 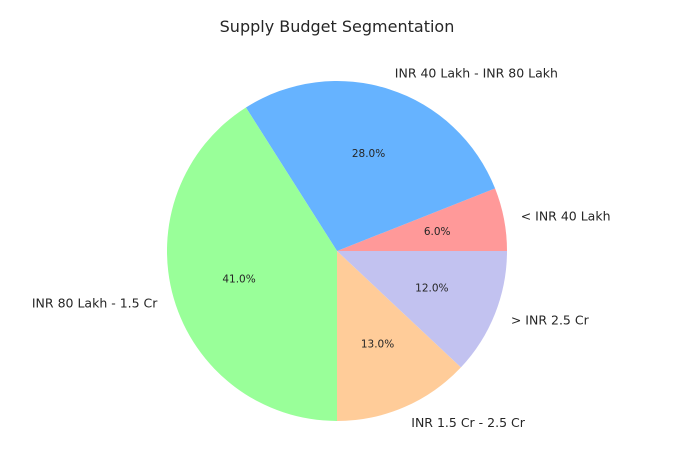 I want to click on pie-slice-inr-40-lakh-inr-80-lakh, so click(x=370, y=166).